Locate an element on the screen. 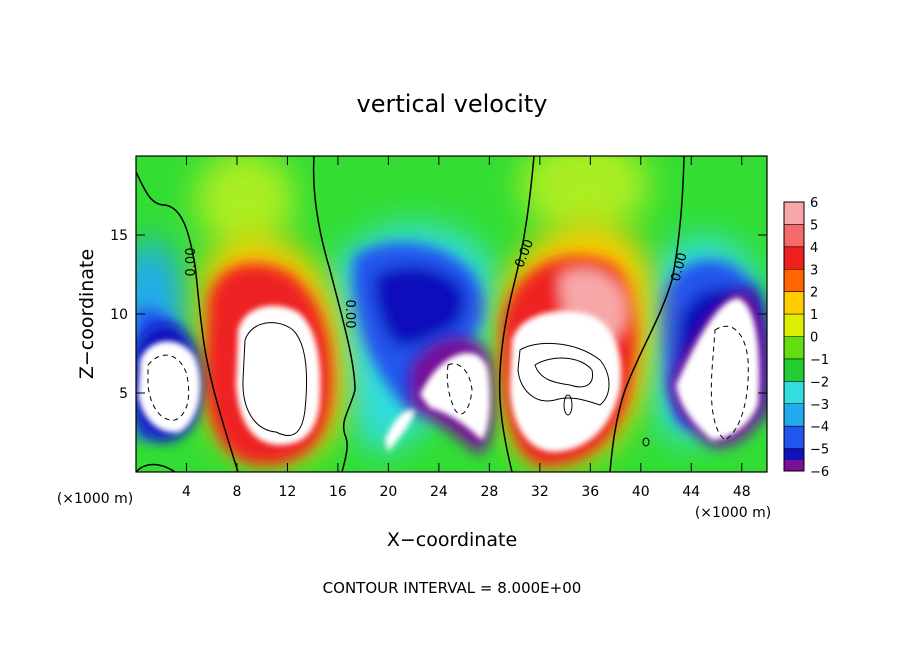 The width and height of the screenshot is (904, 654). positive-contour-right-inner is located at coordinates (564, 372).